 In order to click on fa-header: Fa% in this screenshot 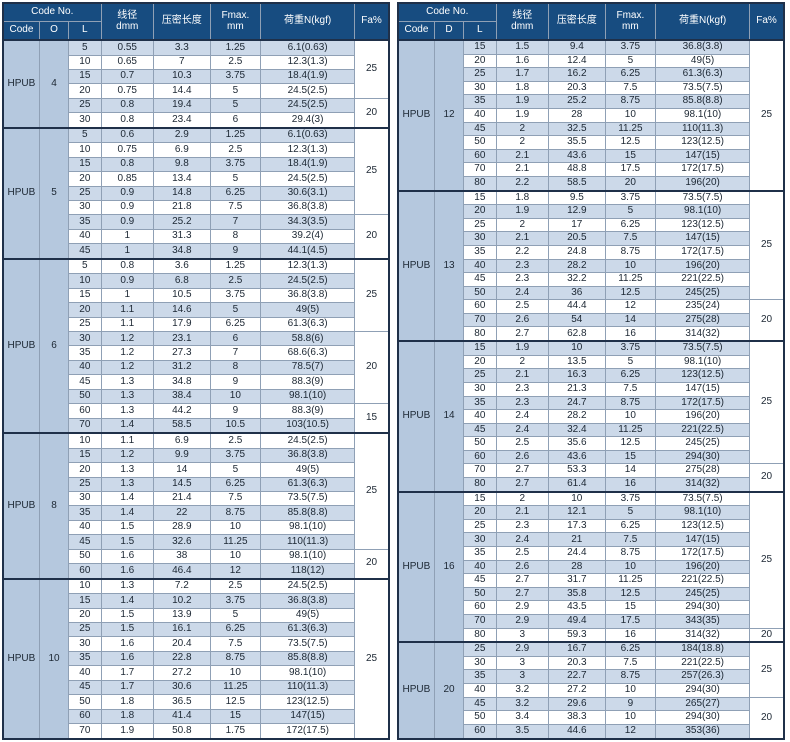, I will do `click(372, 21)`.